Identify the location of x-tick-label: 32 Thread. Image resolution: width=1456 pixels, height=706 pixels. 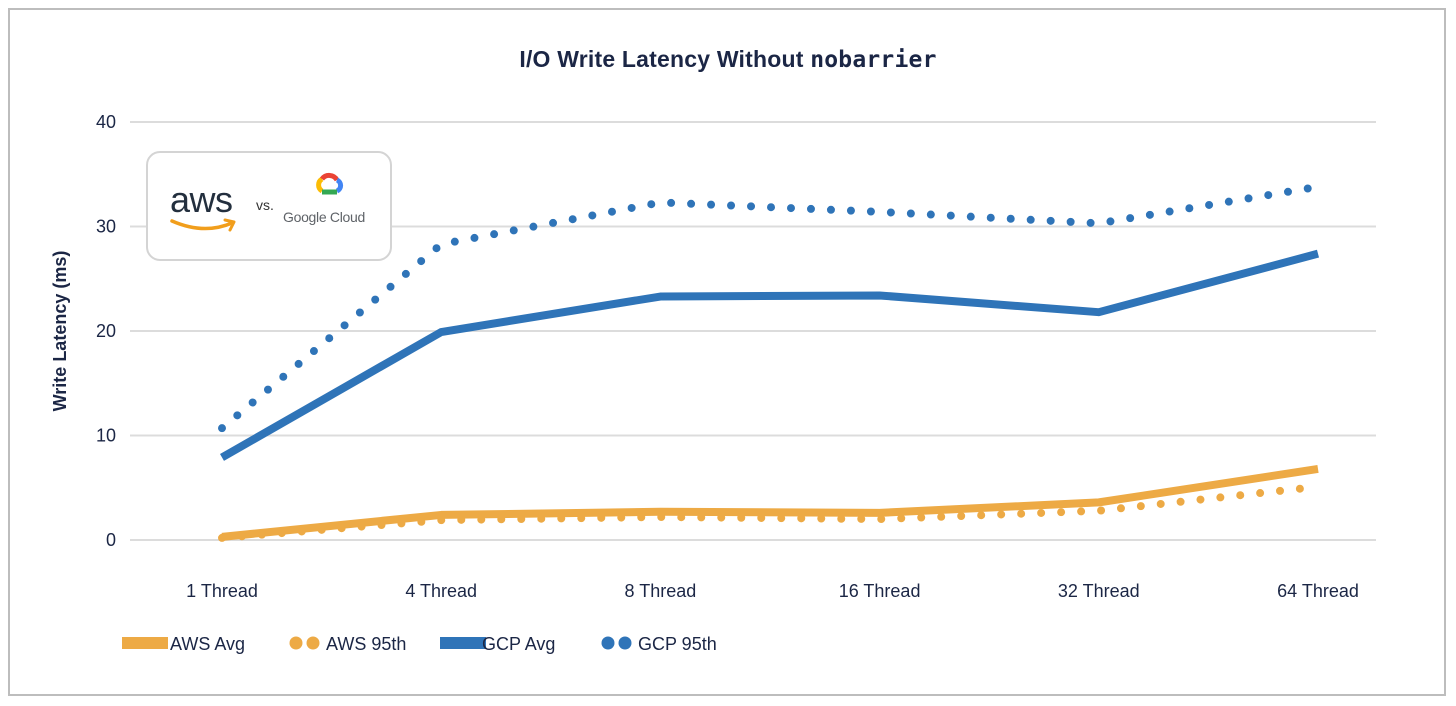
(1099, 591).